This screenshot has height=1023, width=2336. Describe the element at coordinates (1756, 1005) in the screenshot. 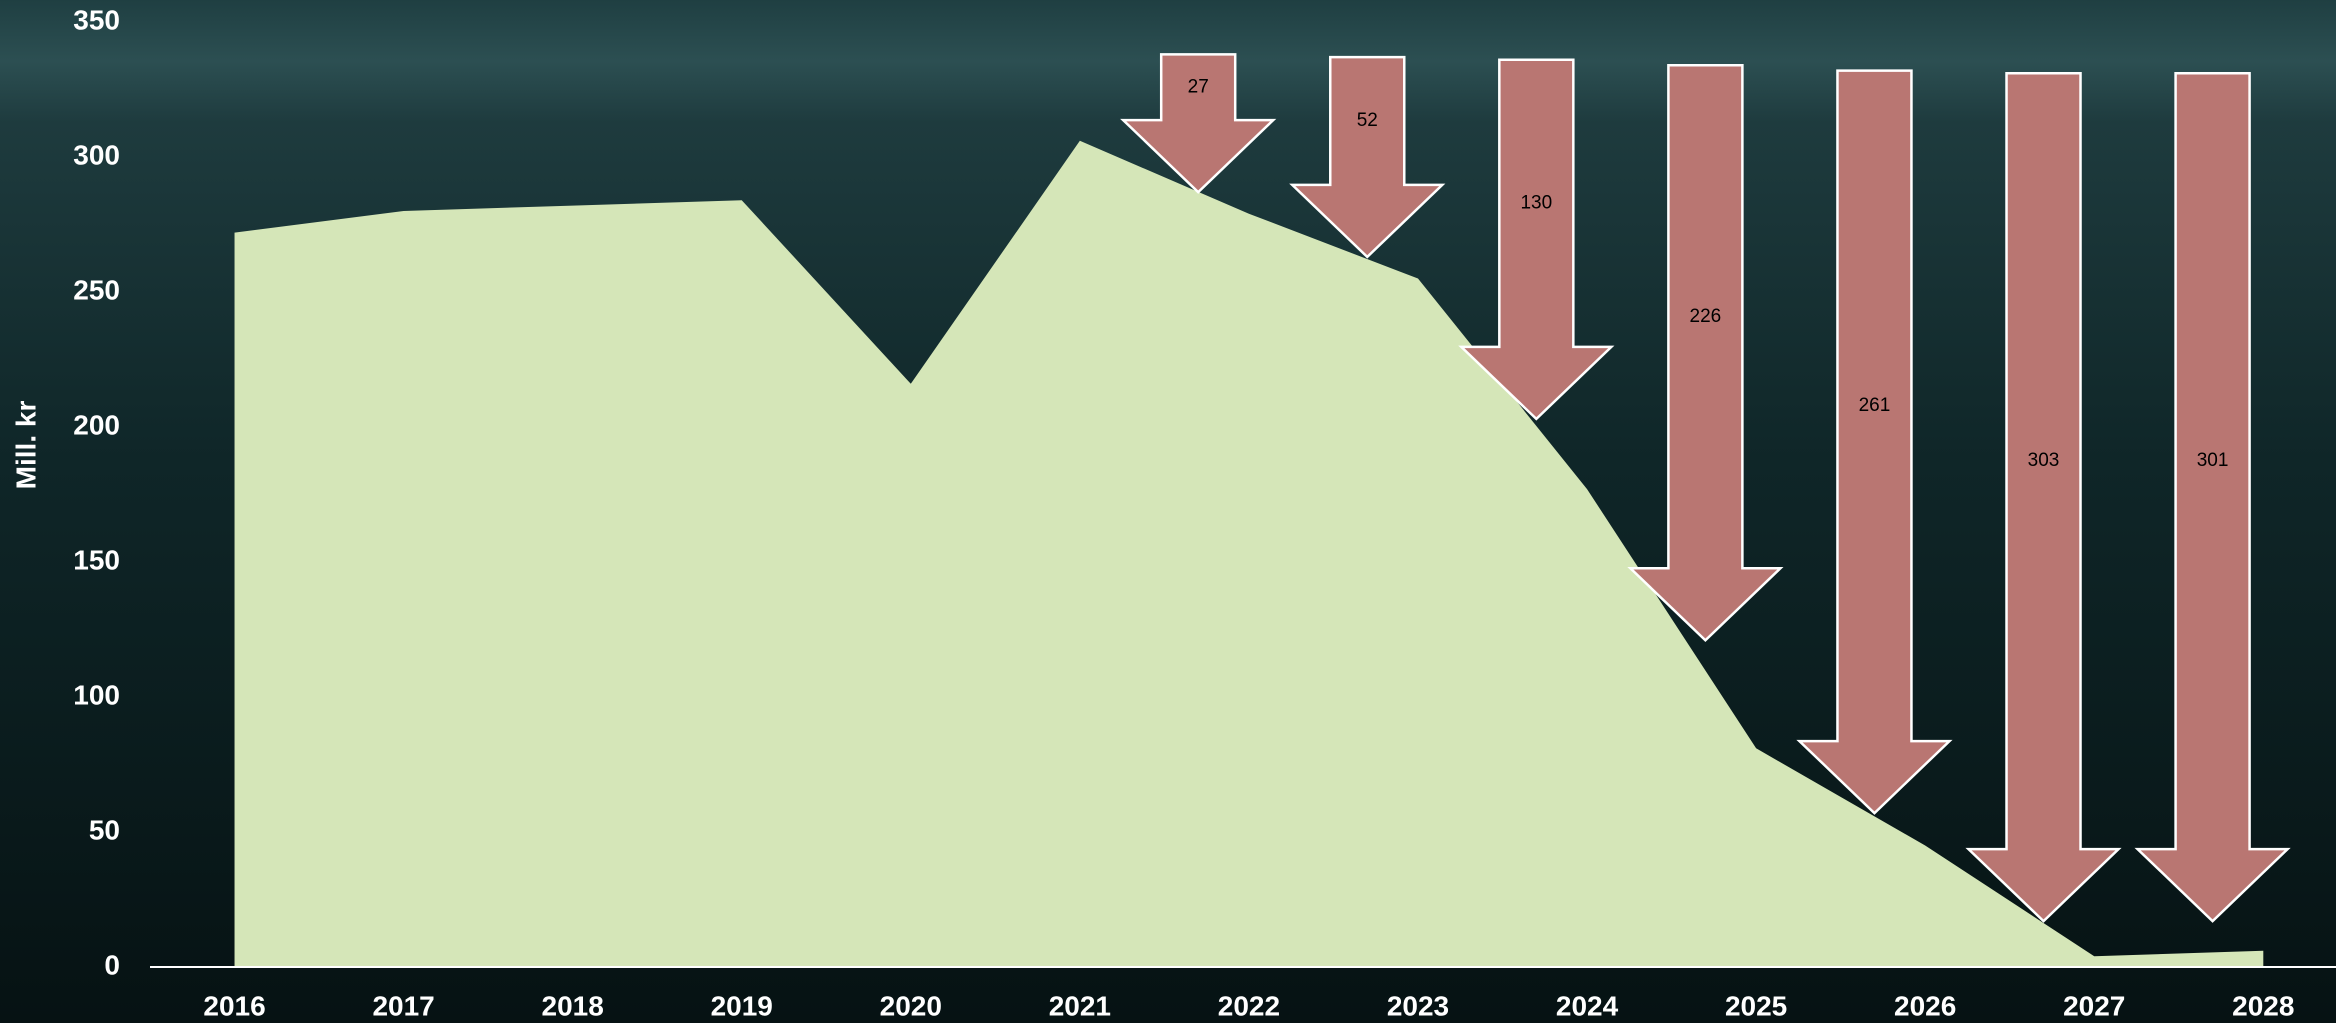

I see `x-tick-label: 2025` at that location.